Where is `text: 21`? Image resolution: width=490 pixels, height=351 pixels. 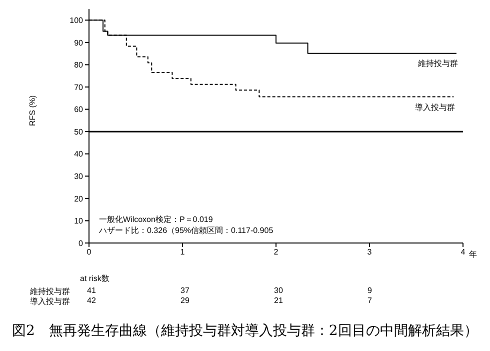
text: 21 is located at coordinates (278, 300).